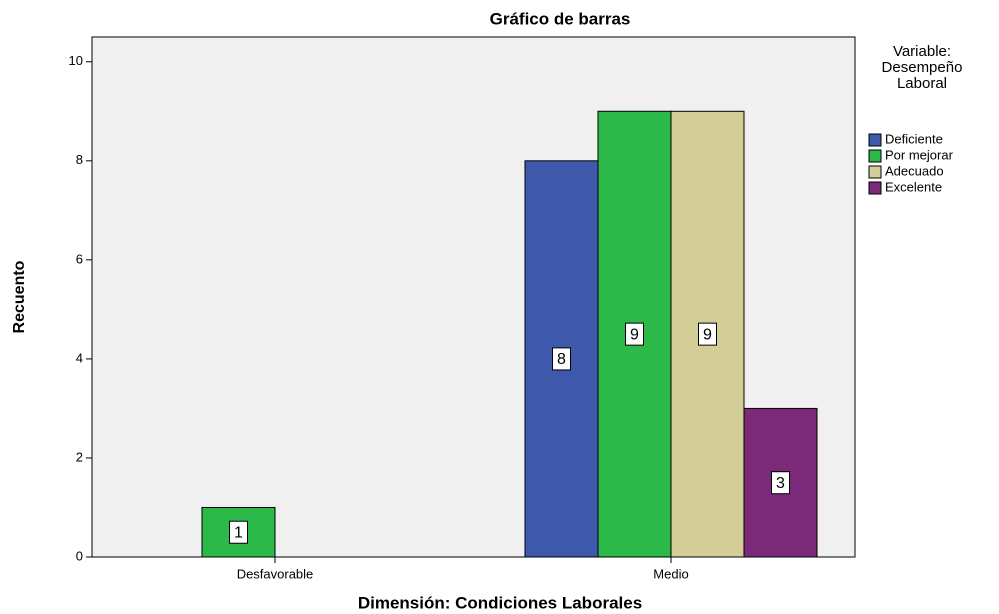 This screenshot has width=999, height=614. Describe the element at coordinates (922, 67) in the screenshot. I see `legend-title: Variable: Desempeño Laboral` at that location.